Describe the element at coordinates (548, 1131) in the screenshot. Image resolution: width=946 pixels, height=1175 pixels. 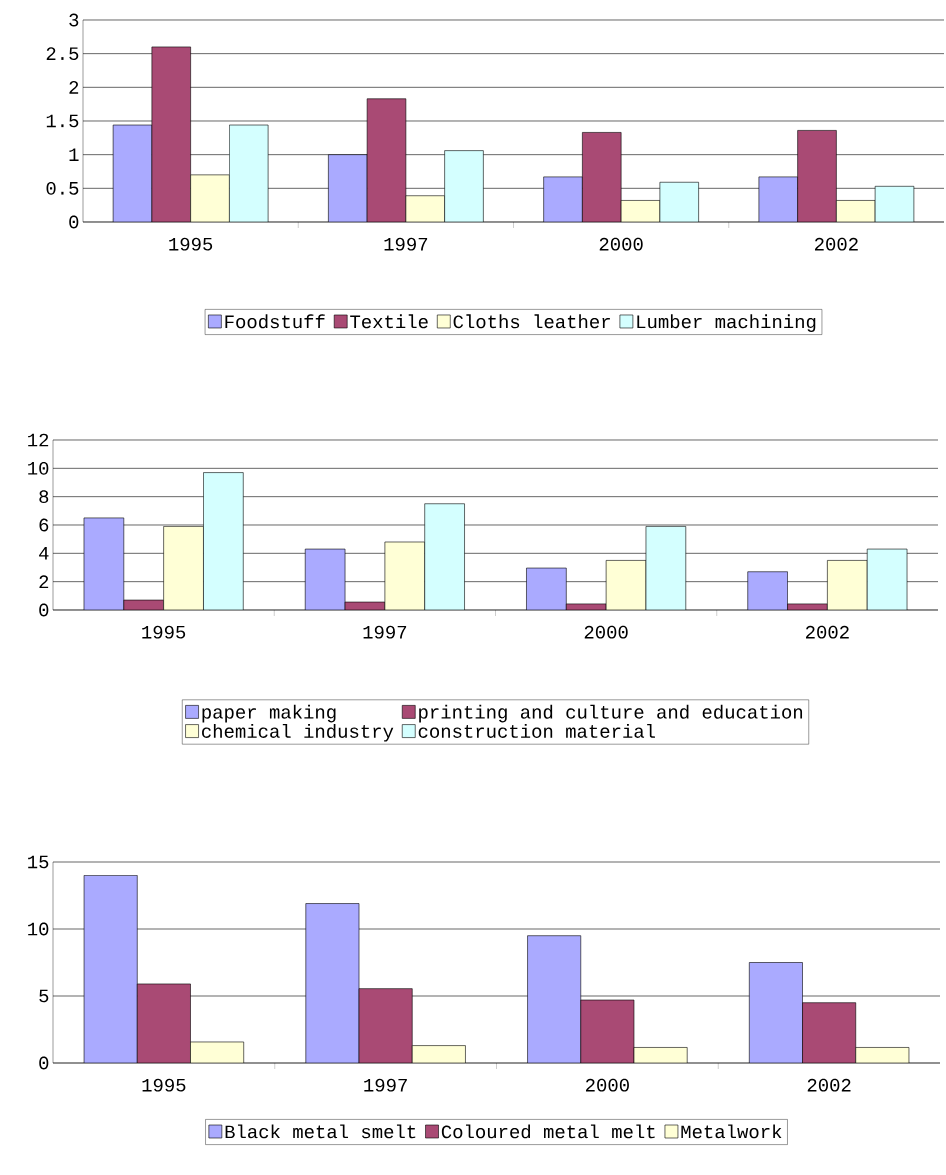
I see `legend-label: Coloured metal melt` at that location.